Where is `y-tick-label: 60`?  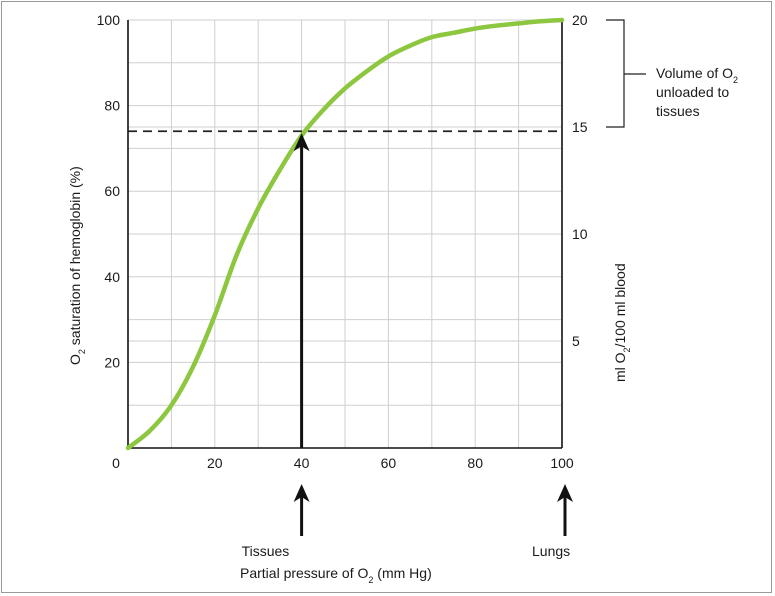 y-tick-label: 60 is located at coordinates (112, 191).